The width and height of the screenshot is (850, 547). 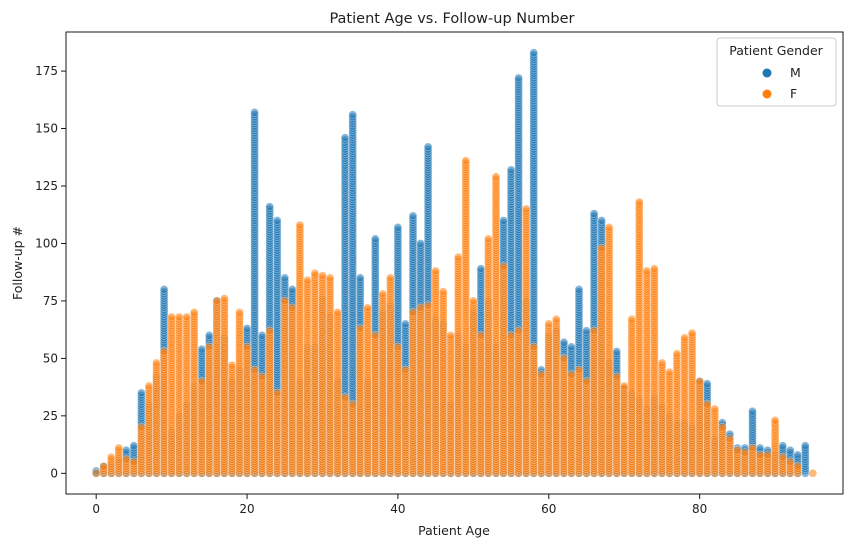 I want to click on chart-title: Patient Age vs. Follow-up Number, so click(x=451, y=19).